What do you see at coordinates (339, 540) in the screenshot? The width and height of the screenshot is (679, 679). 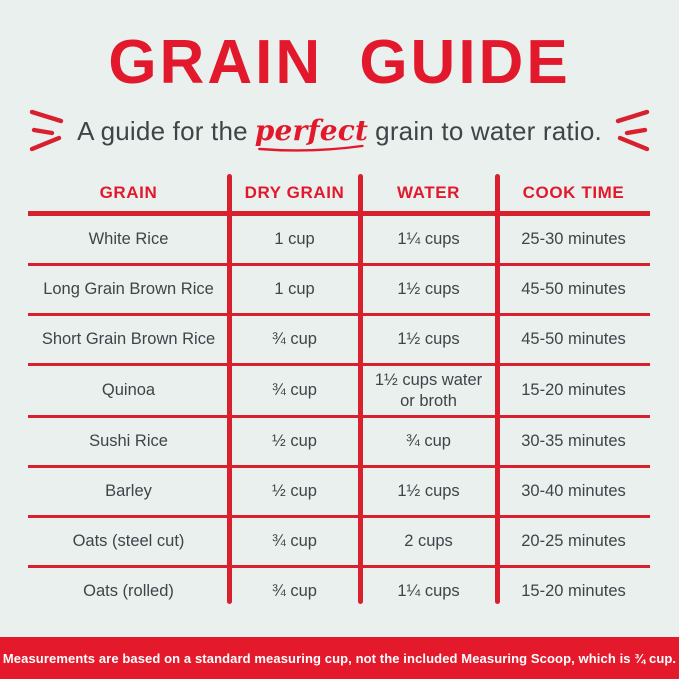 I see `table-row: Oats (steel cut) ¾ cup 2 cups 20-25 minutes` at bounding box center [339, 540].